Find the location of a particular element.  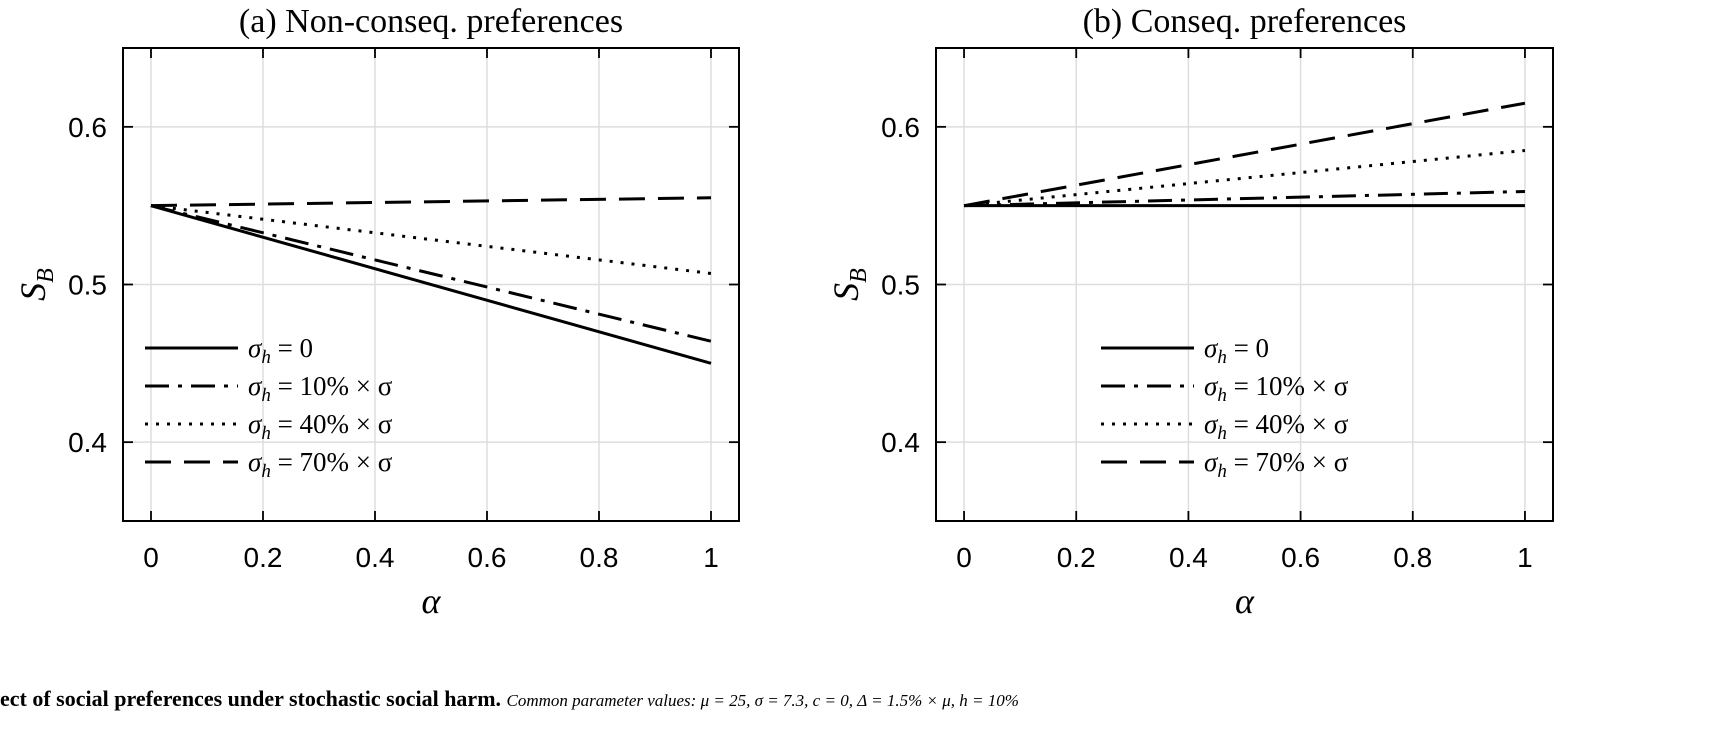

series-line-solid is located at coordinates (431, 284).